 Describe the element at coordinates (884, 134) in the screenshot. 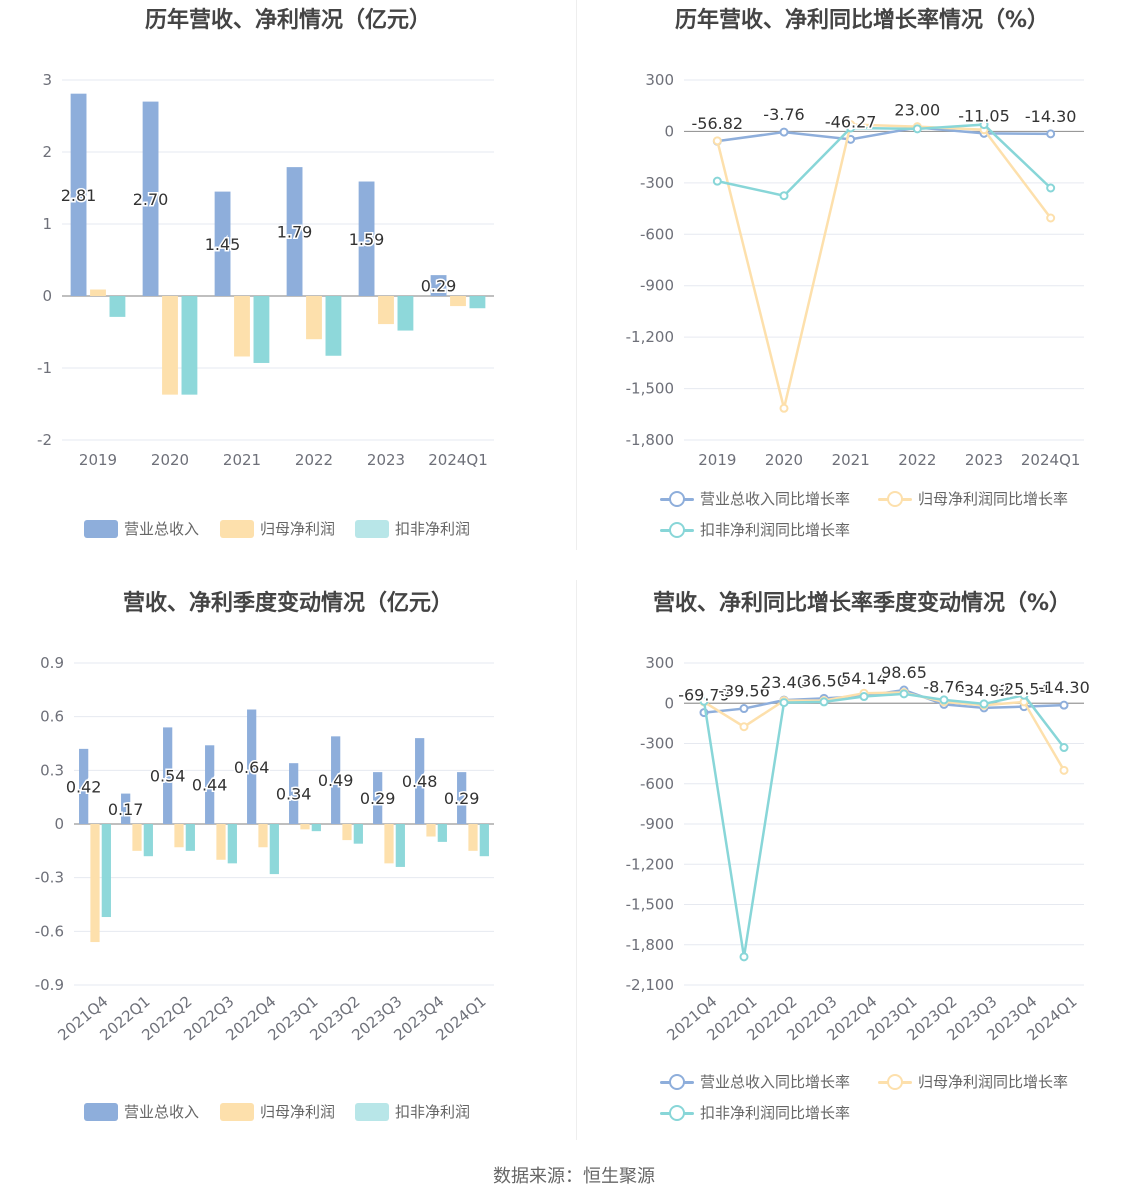

I see `series-line-revenue-growth` at that location.